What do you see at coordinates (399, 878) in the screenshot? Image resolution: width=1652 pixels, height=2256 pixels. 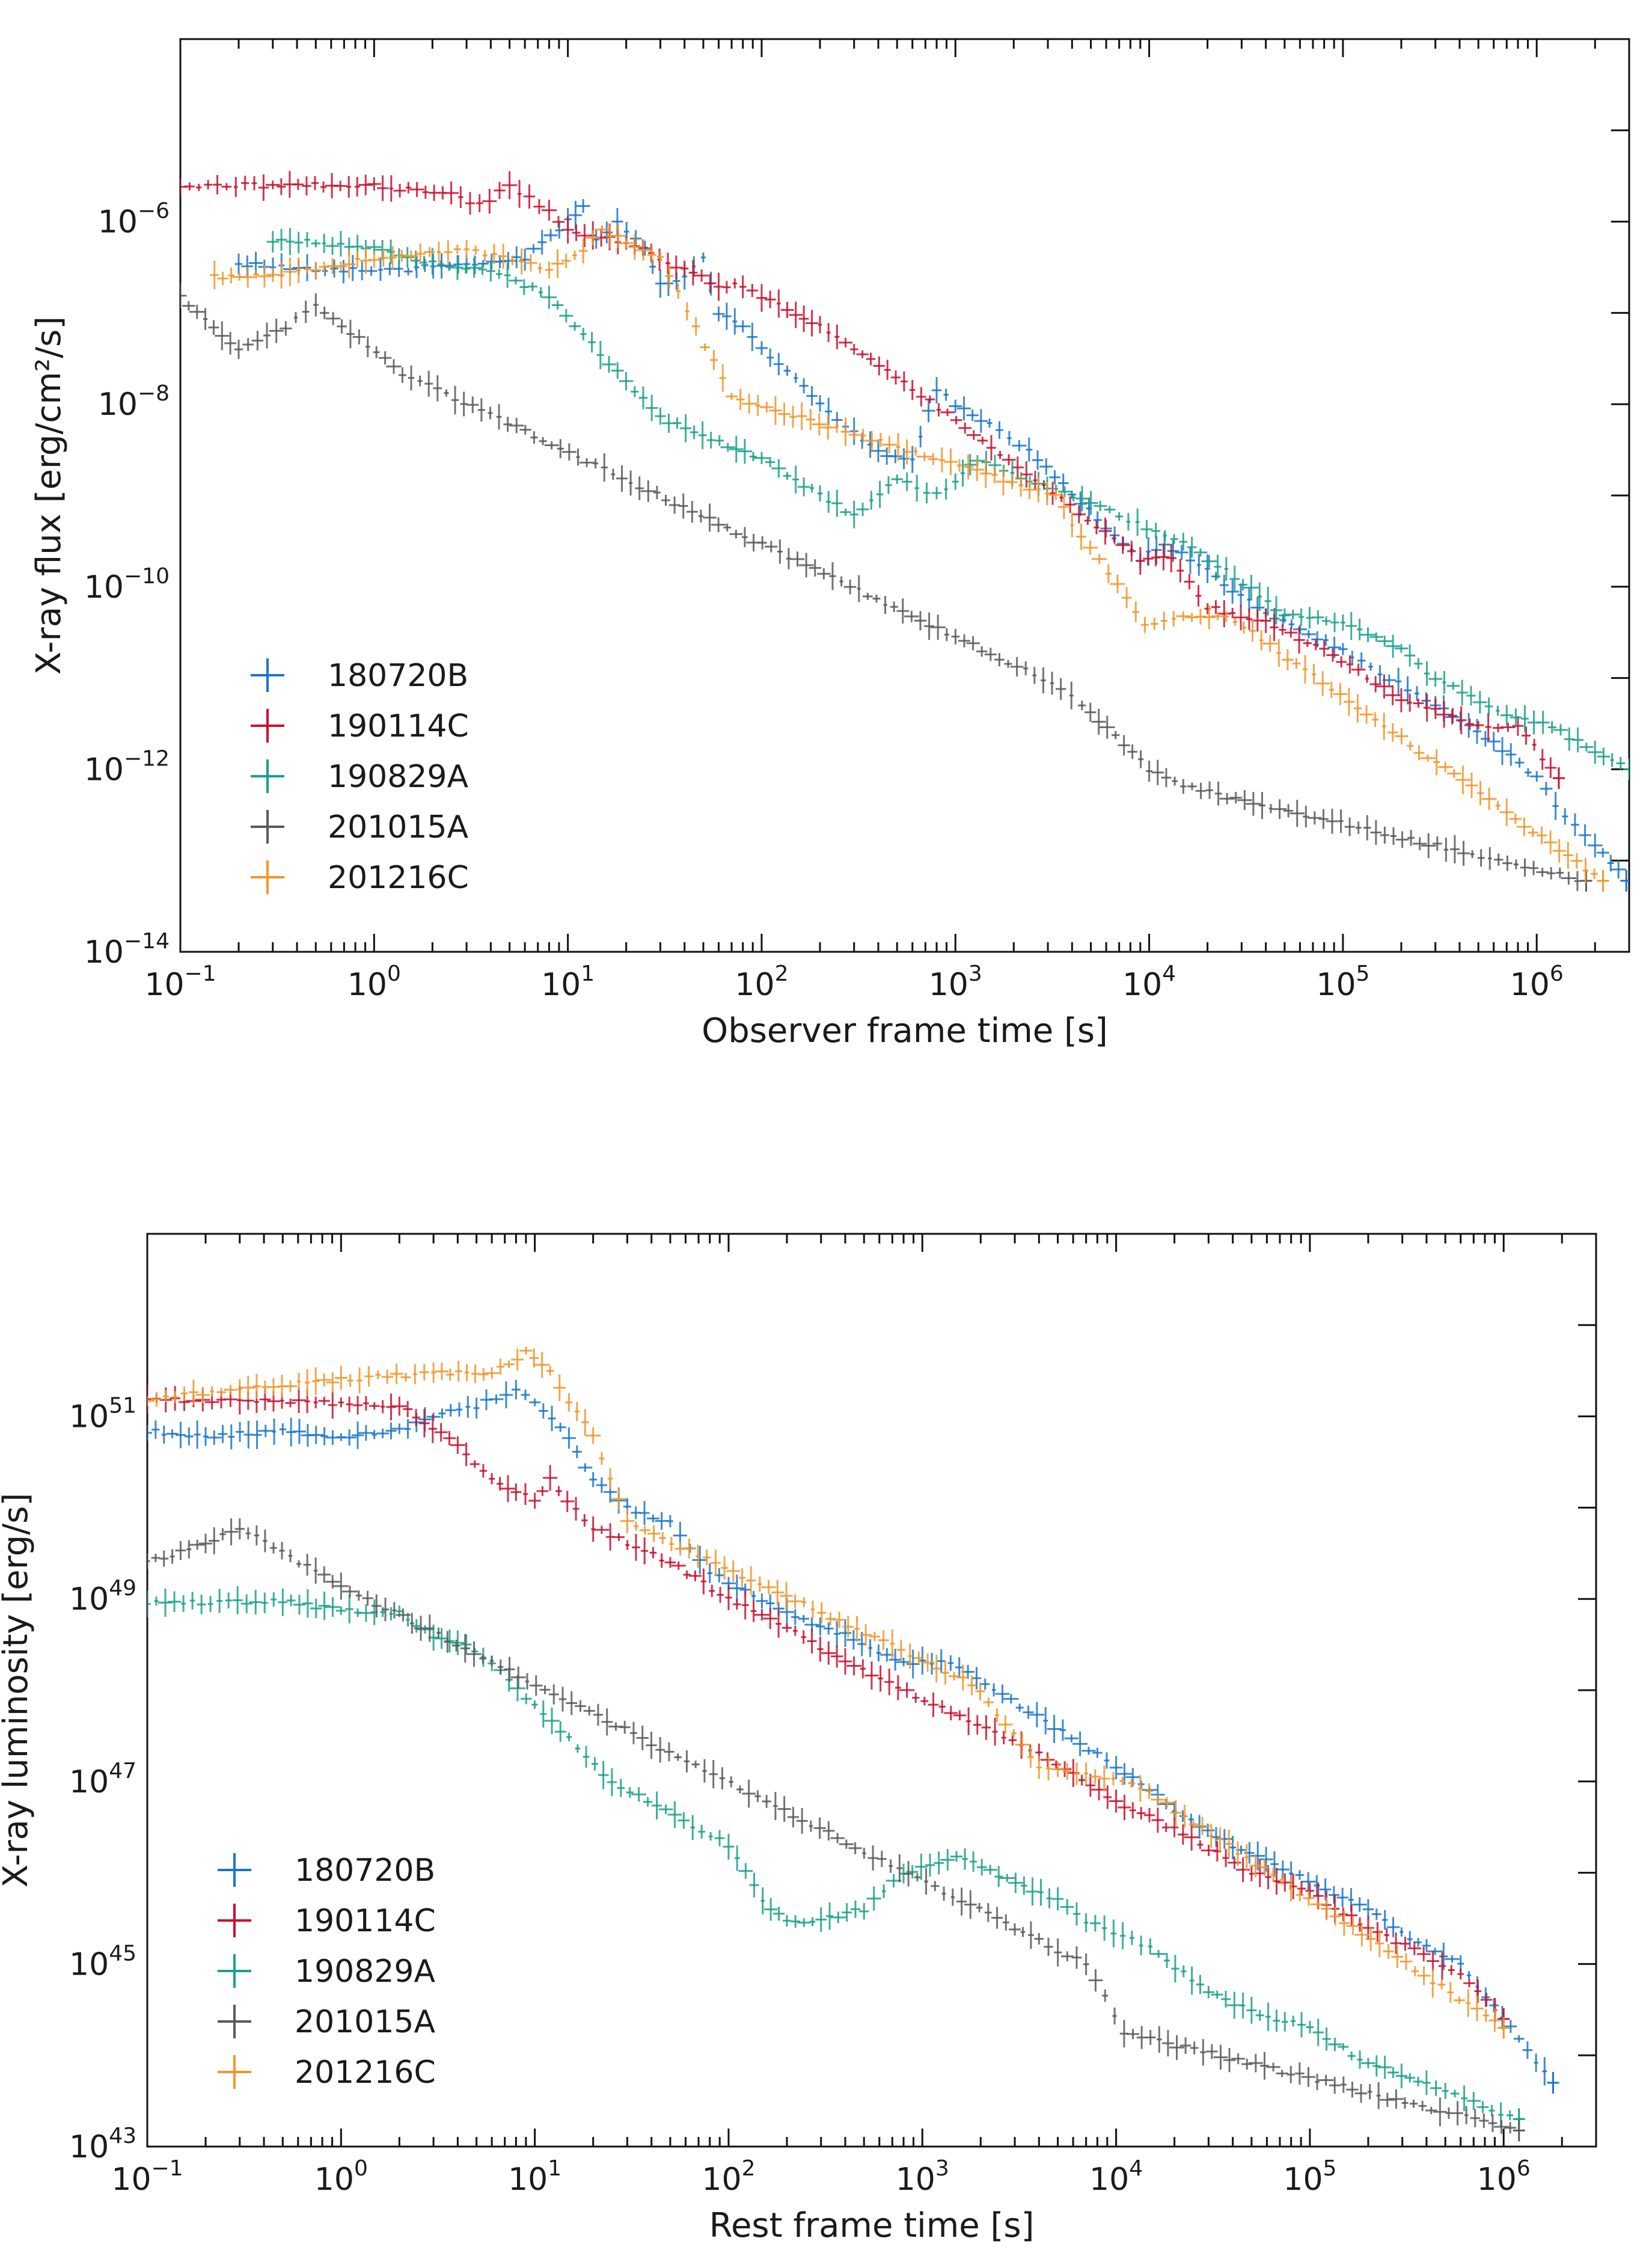 I see `legend-label: 201216C` at bounding box center [399, 878].